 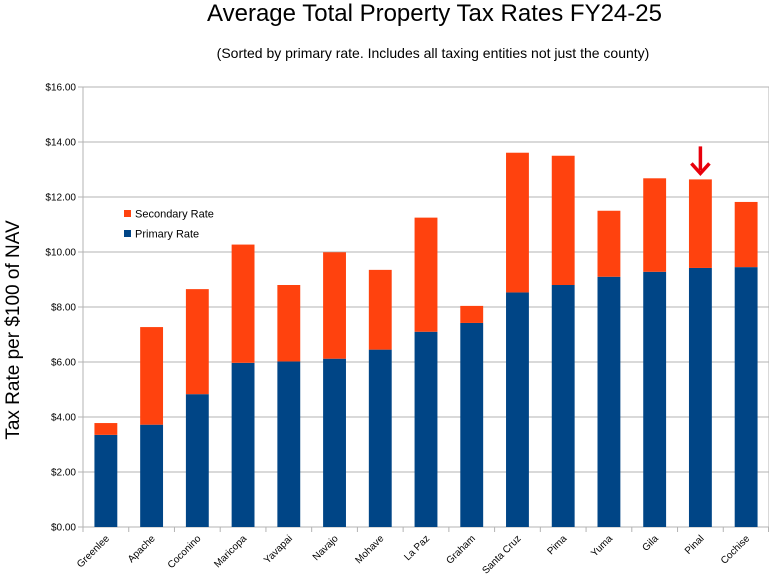 What do you see at coordinates (106, 480) in the screenshot?
I see `primary-rate-bar-greenlee` at bounding box center [106, 480].